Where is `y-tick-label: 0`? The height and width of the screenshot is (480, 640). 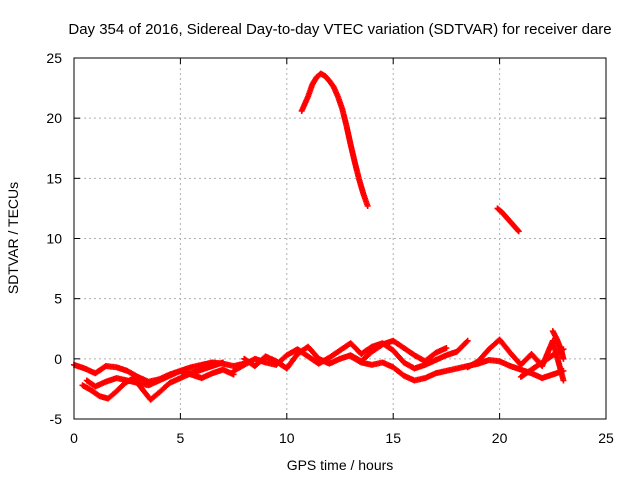 y-tick-label: 0 is located at coordinates (58, 359).